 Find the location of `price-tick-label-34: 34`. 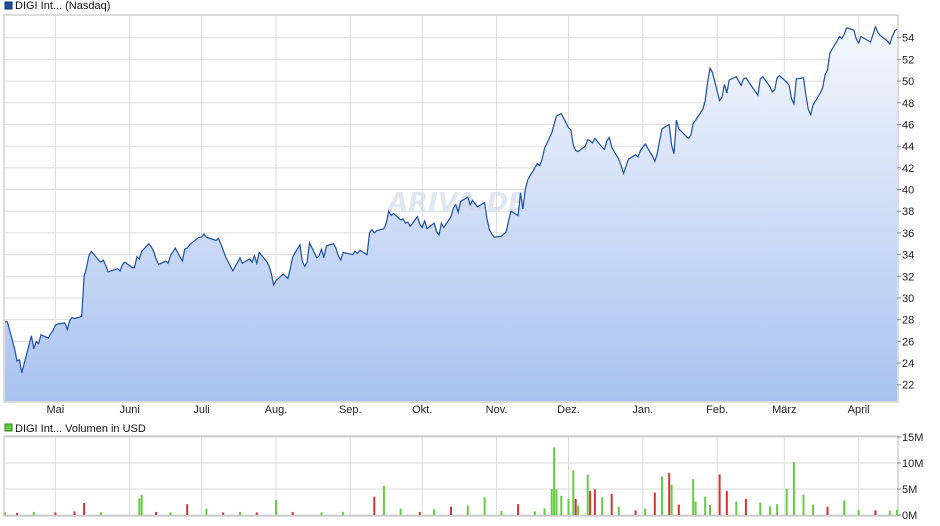

price-tick-label-34: 34 is located at coordinates (908, 256).